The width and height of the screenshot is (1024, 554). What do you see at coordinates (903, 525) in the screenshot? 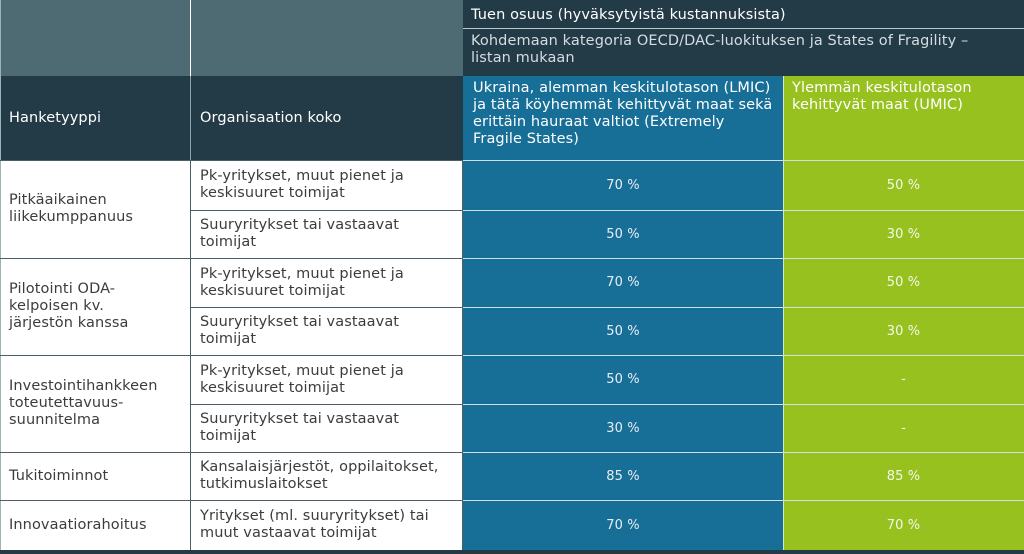
I see `umic-value: 70 %` at bounding box center [903, 525].